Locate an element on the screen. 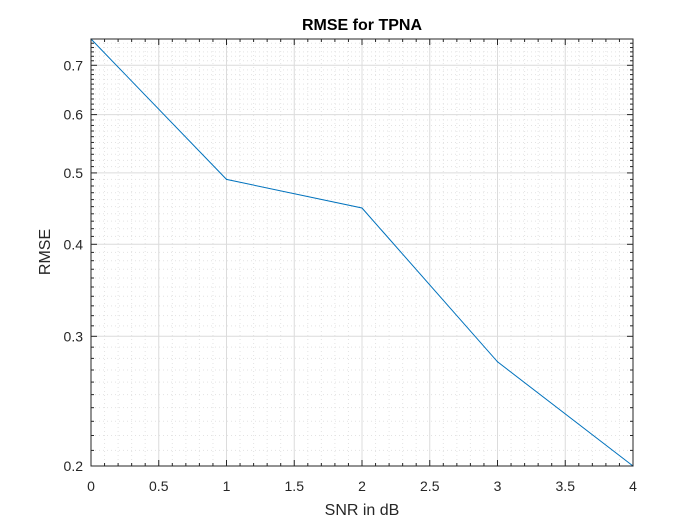 Image resolution: width=700 pixels, height=525 pixels. x-tick-label: 3 is located at coordinates (498, 486).